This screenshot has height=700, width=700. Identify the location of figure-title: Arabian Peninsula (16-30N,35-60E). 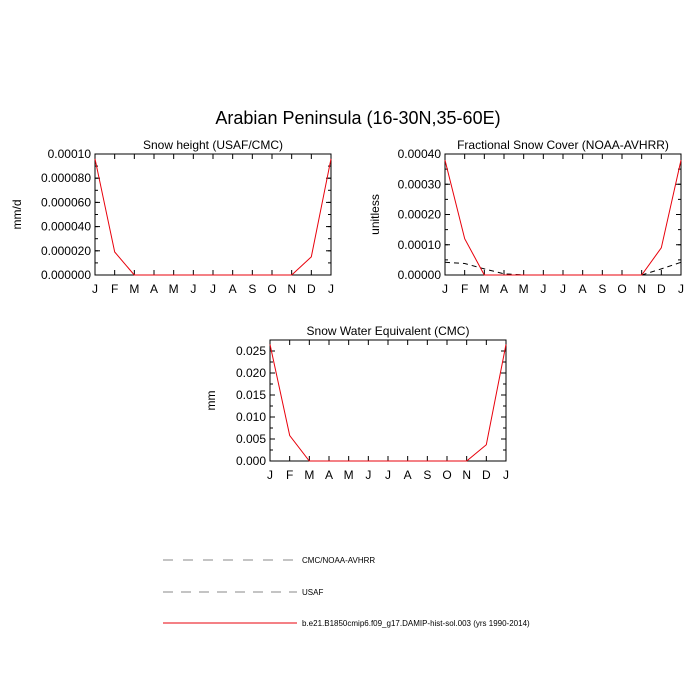
(357, 118).